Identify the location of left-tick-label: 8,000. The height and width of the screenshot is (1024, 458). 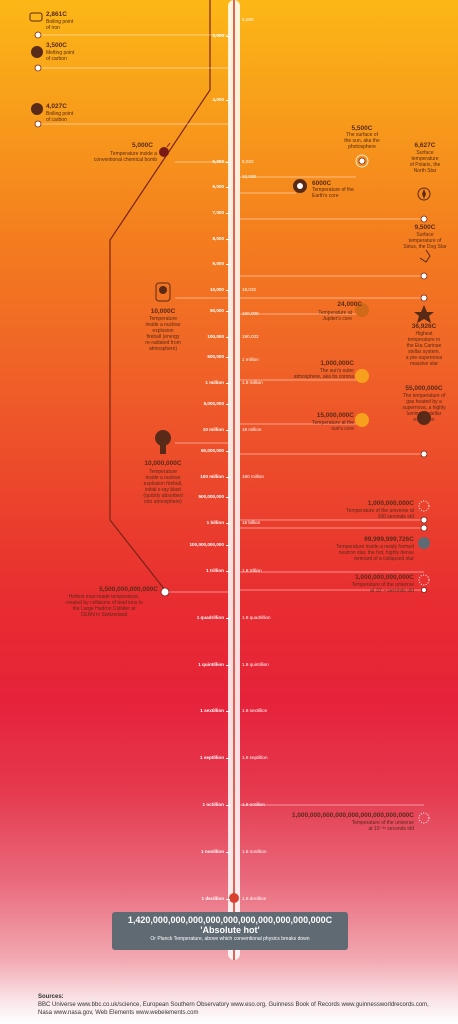
(218, 238).